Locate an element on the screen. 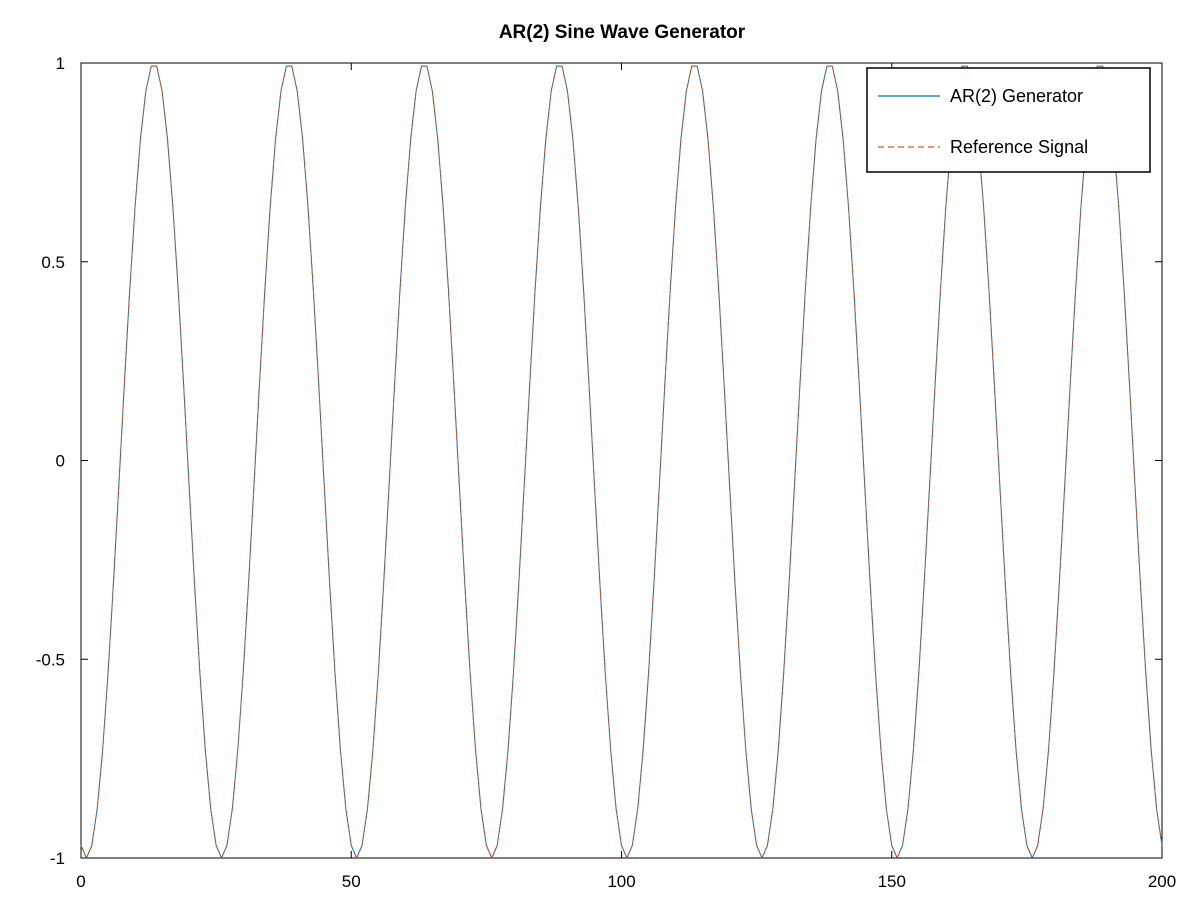 Image resolution: width=1200 pixels, height=900 pixels. x-tick-label: 200 is located at coordinates (1162, 881).